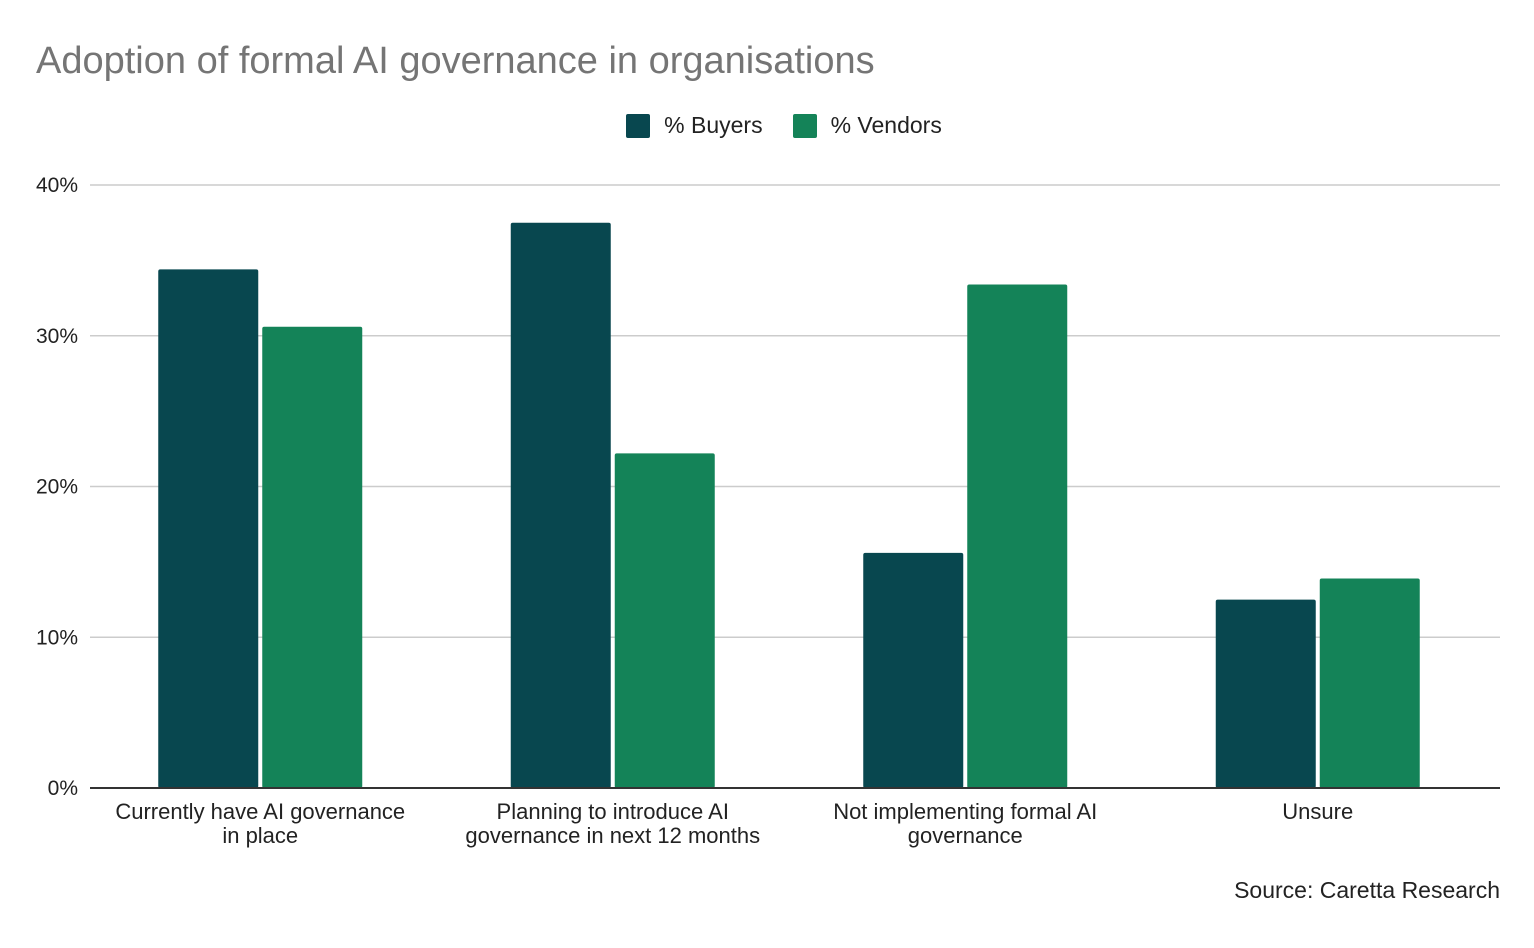 This screenshot has width=1534, height=948. I want to click on y-tick-label: 40%, so click(57, 185).